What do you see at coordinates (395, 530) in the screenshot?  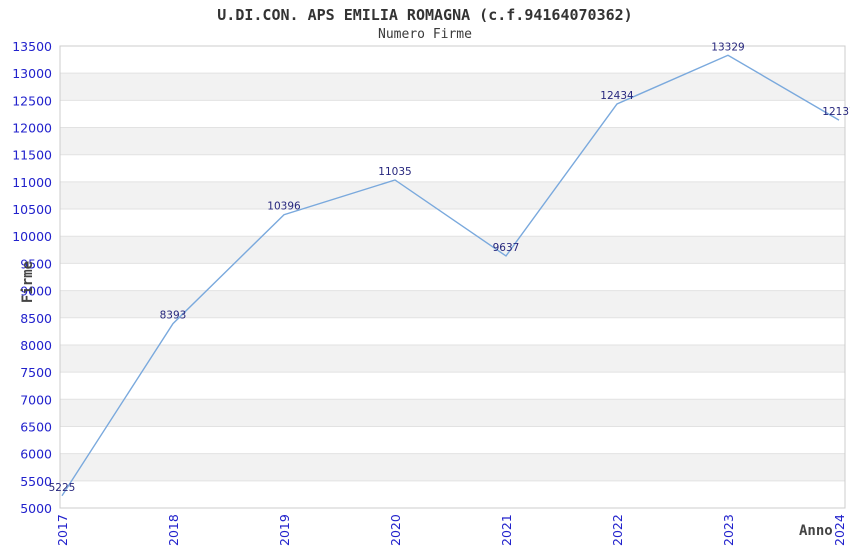 I see `x-tick-label: 2020` at bounding box center [395, 530].